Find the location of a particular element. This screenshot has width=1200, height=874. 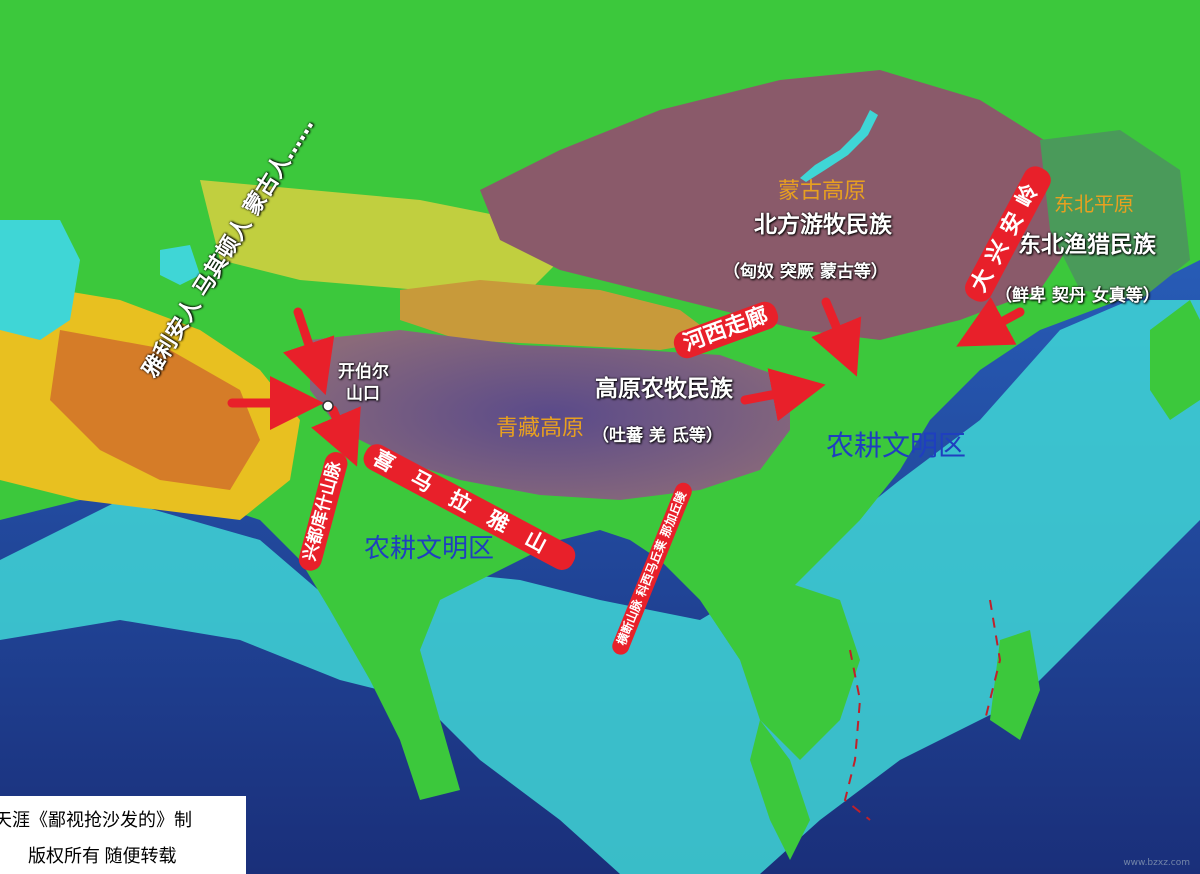

philippines is located at coordinates (1015, 685).